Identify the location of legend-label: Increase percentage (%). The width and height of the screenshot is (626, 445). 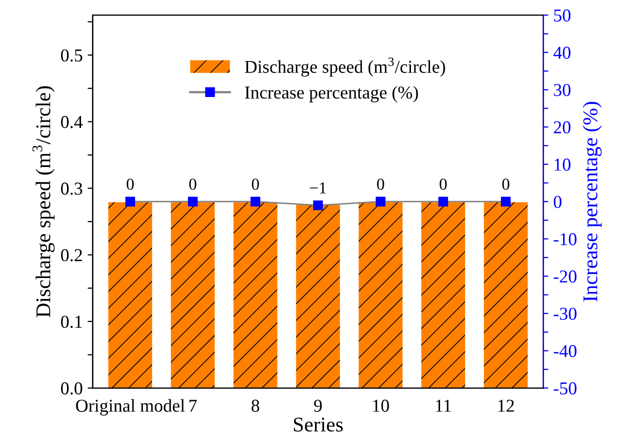
(331, 94).